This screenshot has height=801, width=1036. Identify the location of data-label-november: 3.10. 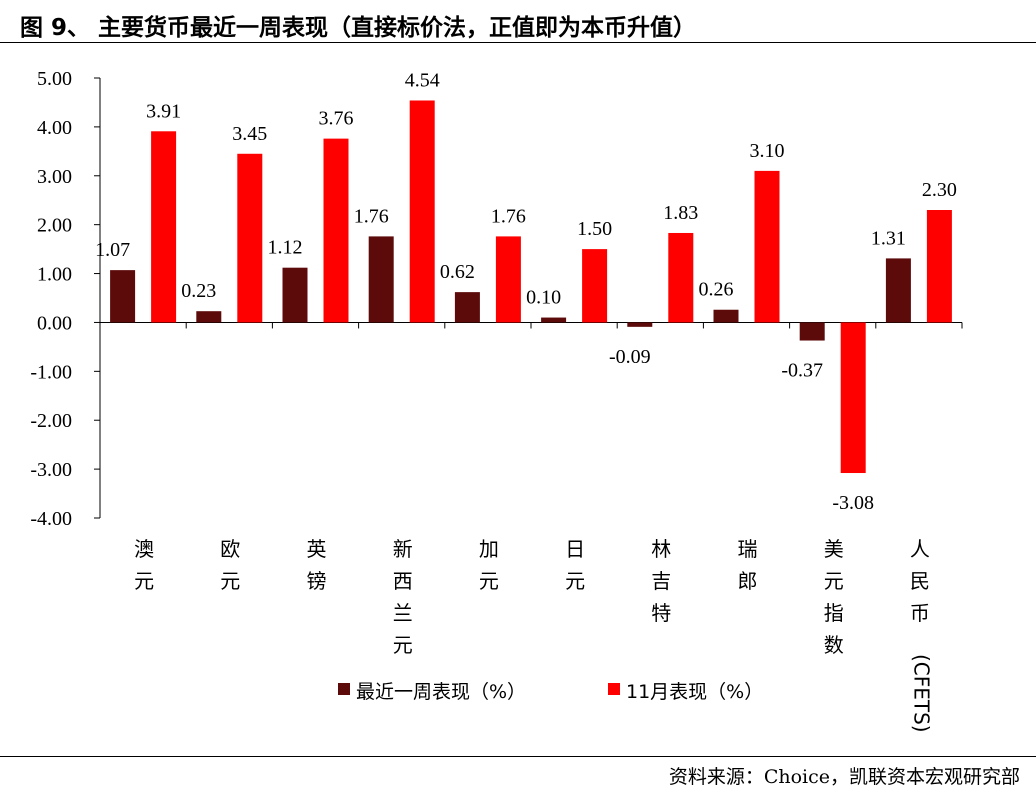
(767, 151).